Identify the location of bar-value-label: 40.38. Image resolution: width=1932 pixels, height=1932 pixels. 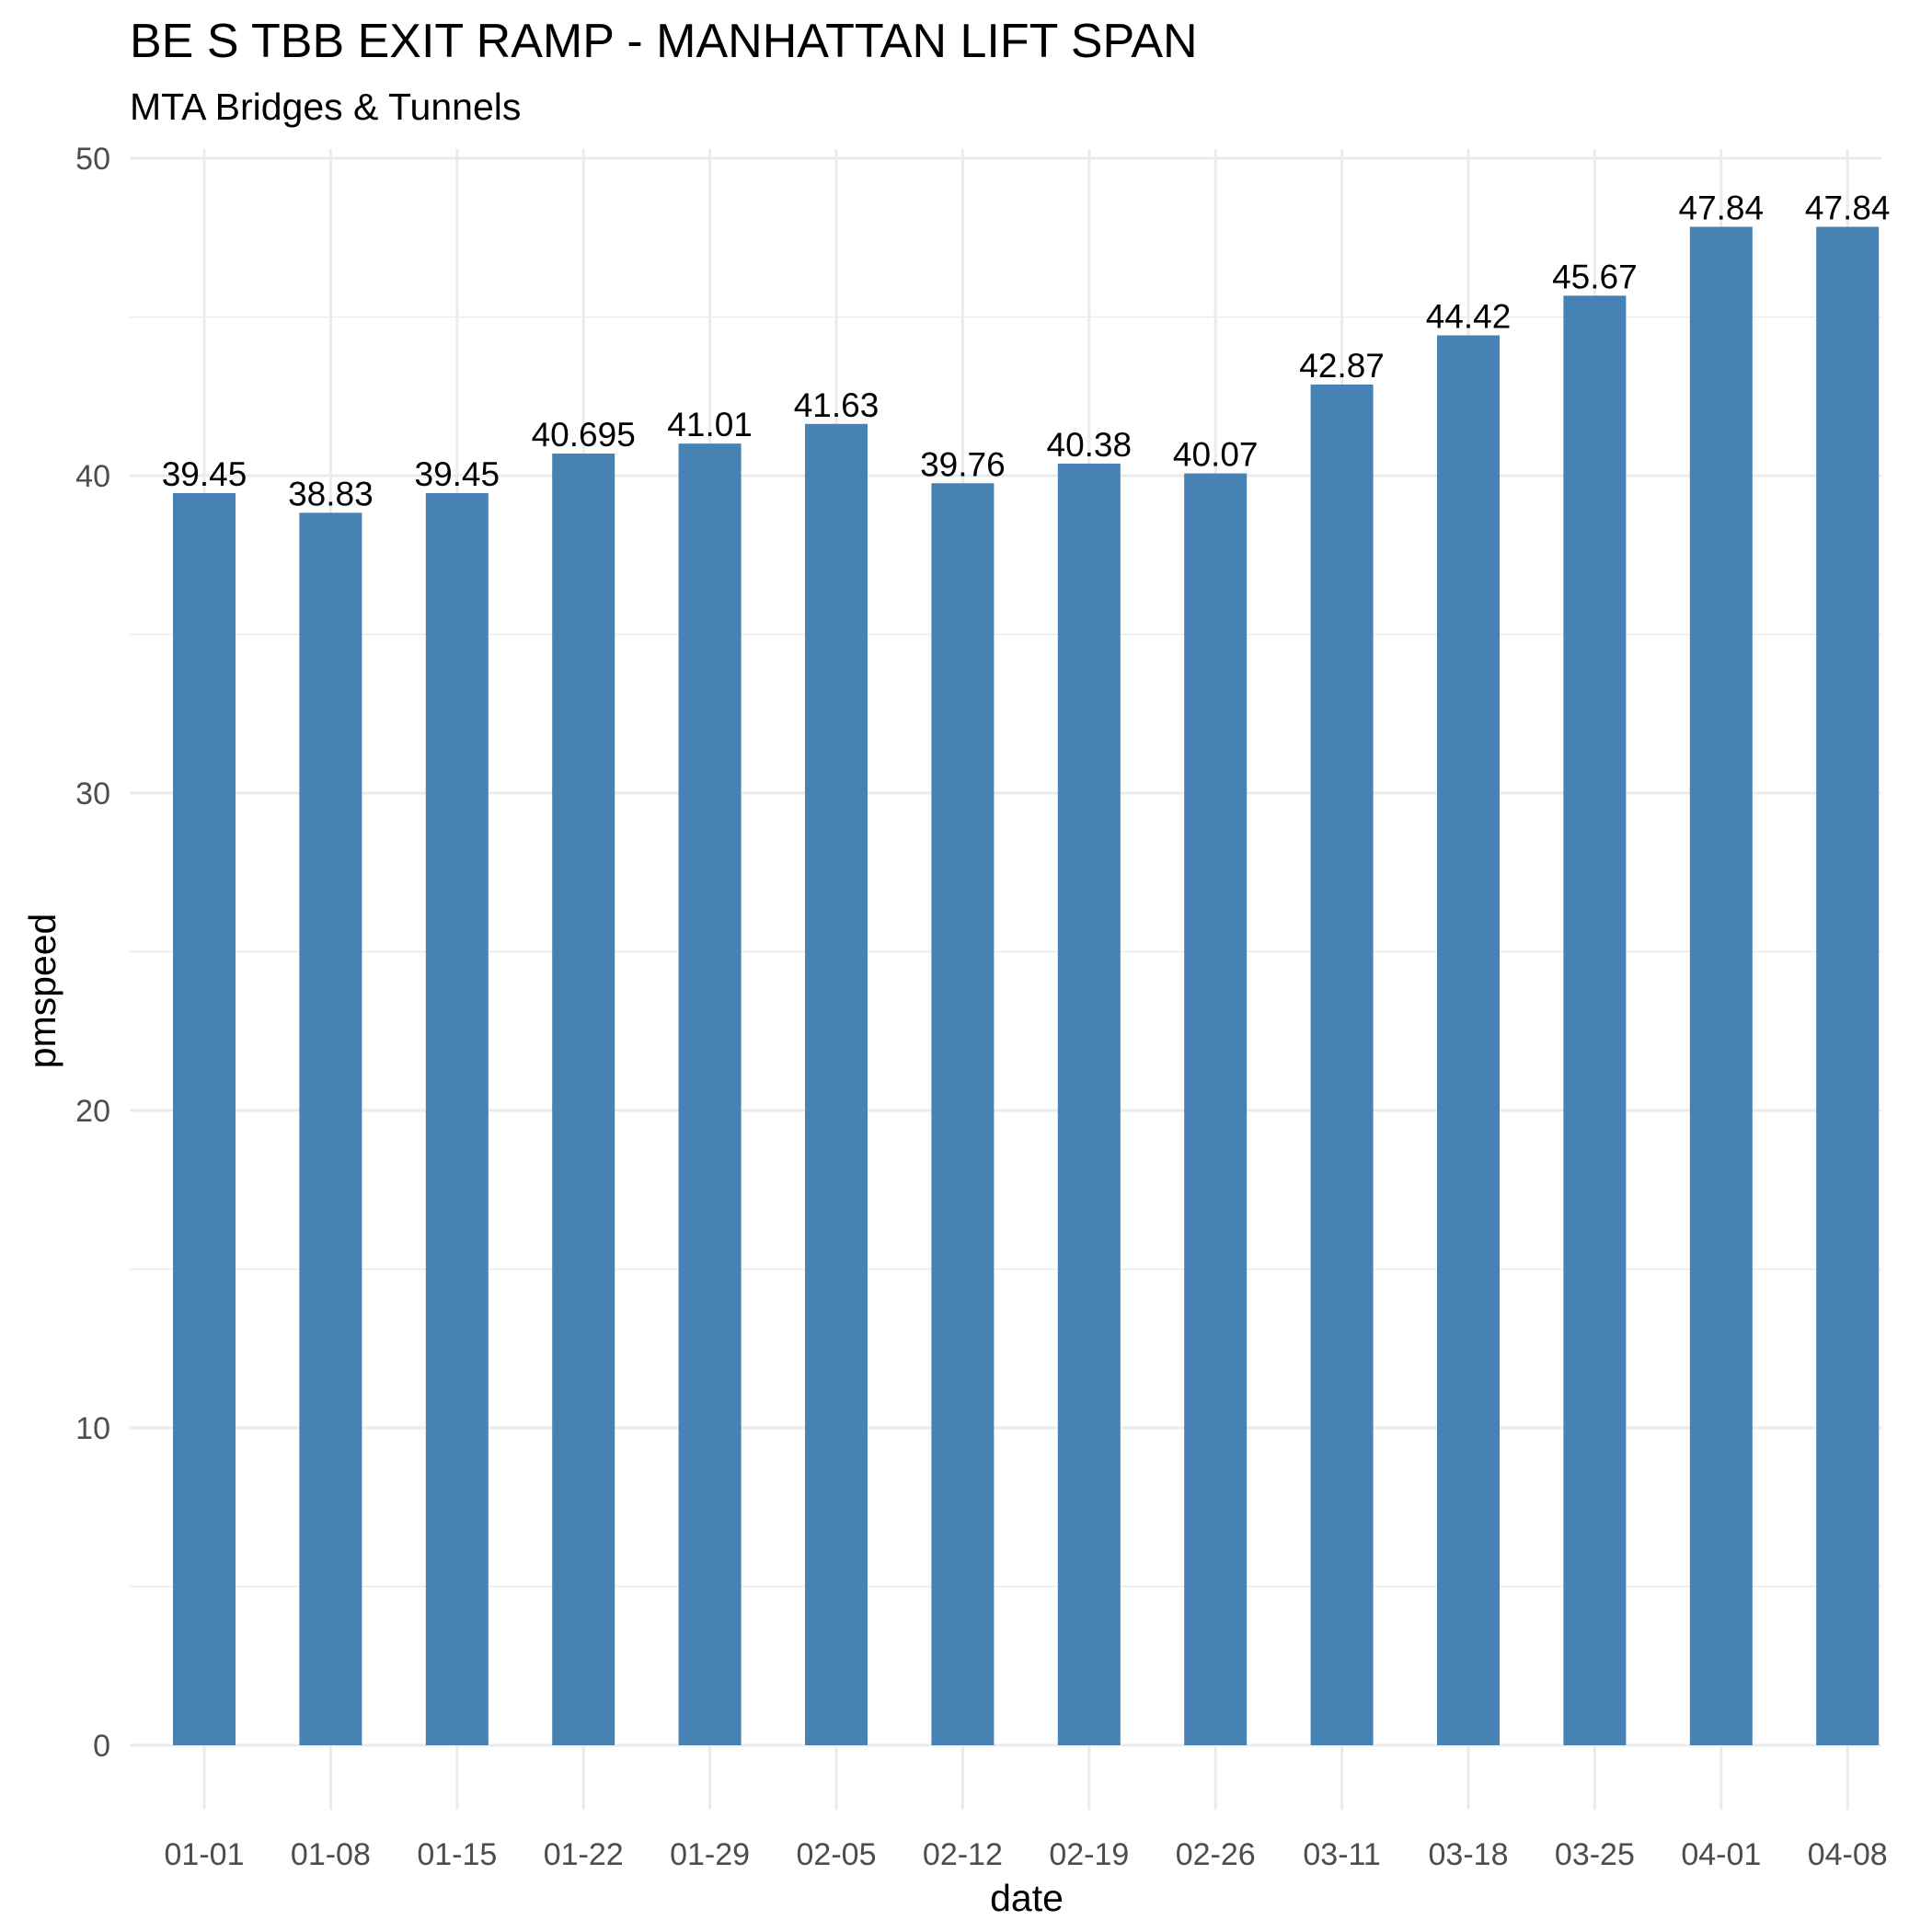
(1090, 445).